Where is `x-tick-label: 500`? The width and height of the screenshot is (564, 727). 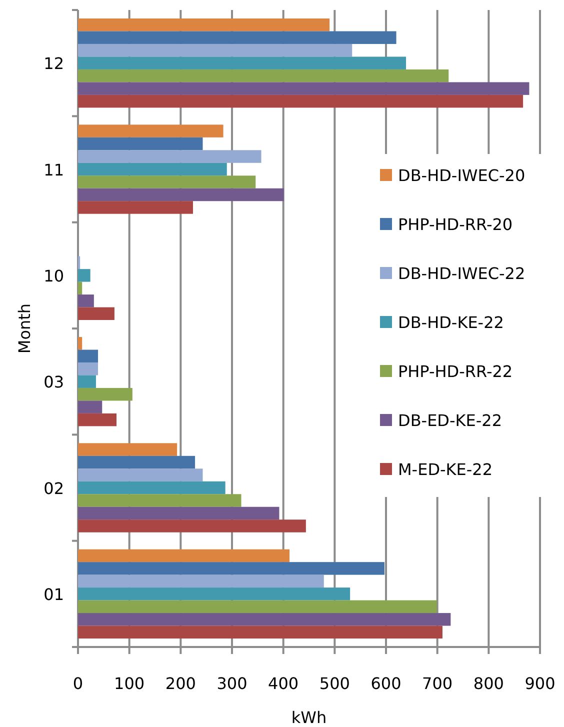
x-tick-label: 500 is located at coordinates (334, 683).